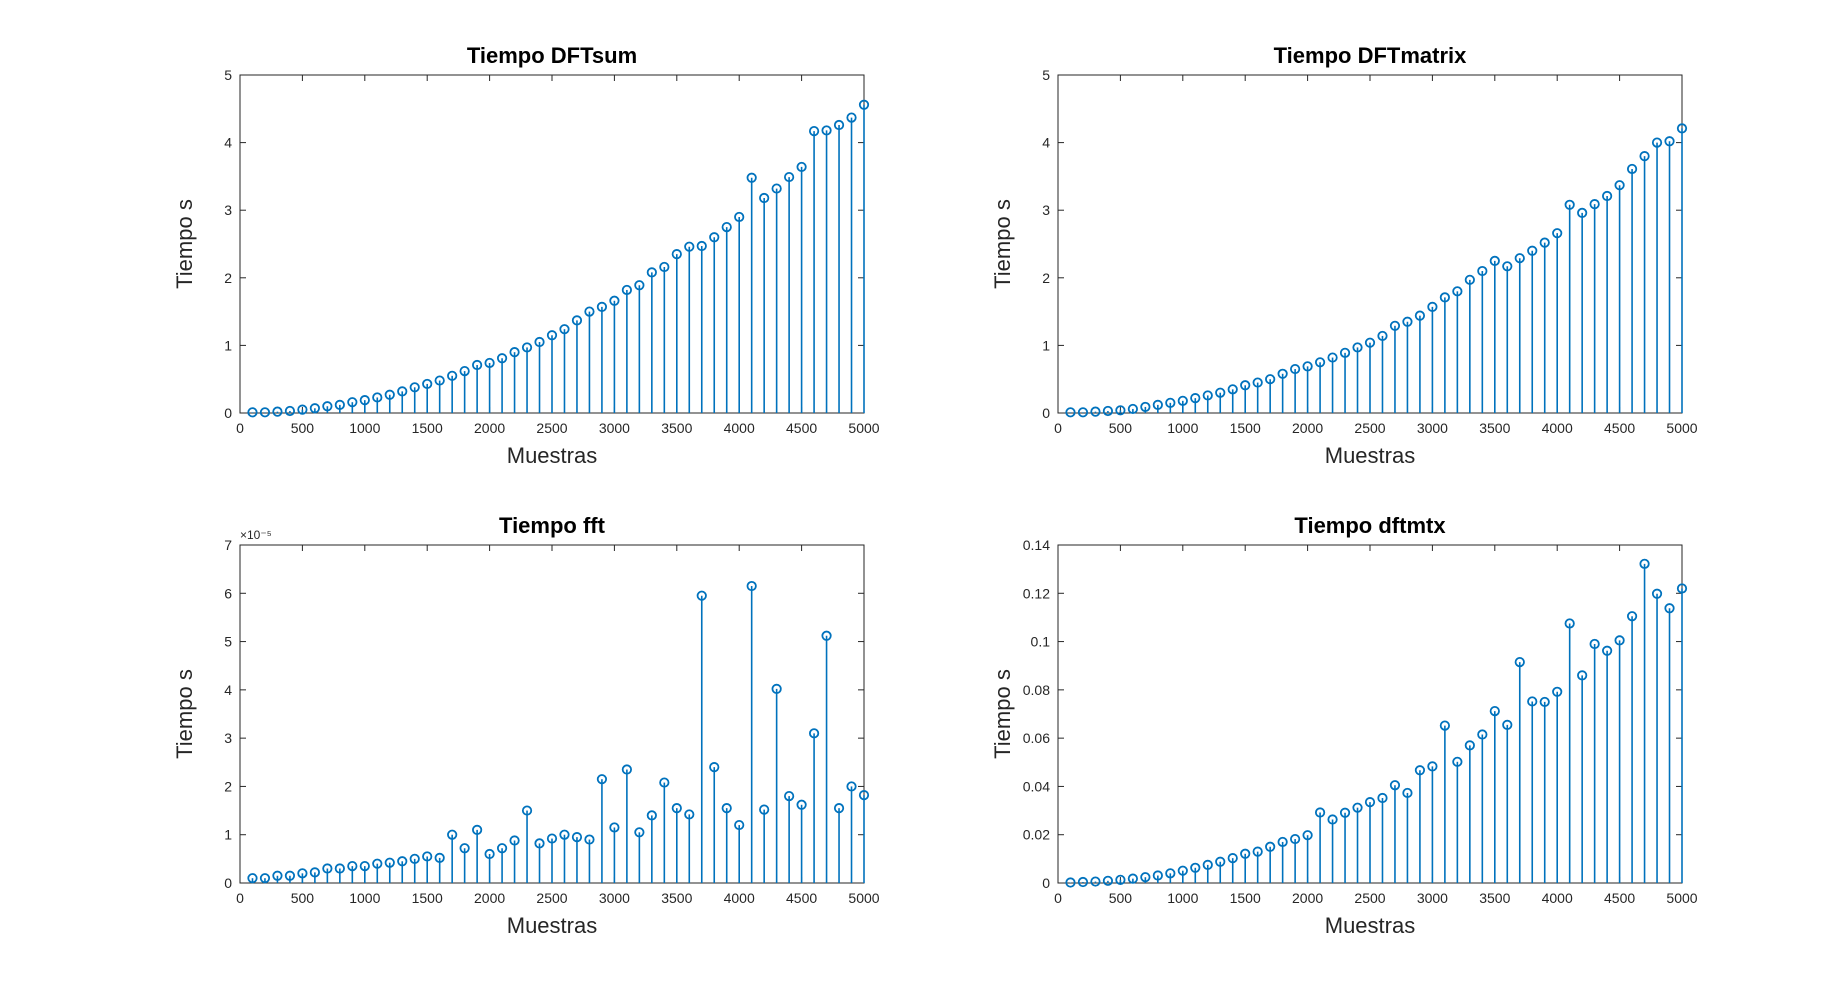  What do you see at coordinates (1370, 525) in the screenshot?
I see `chart-title: Tiempo dftmtx` at bounding box center [1370, 525].